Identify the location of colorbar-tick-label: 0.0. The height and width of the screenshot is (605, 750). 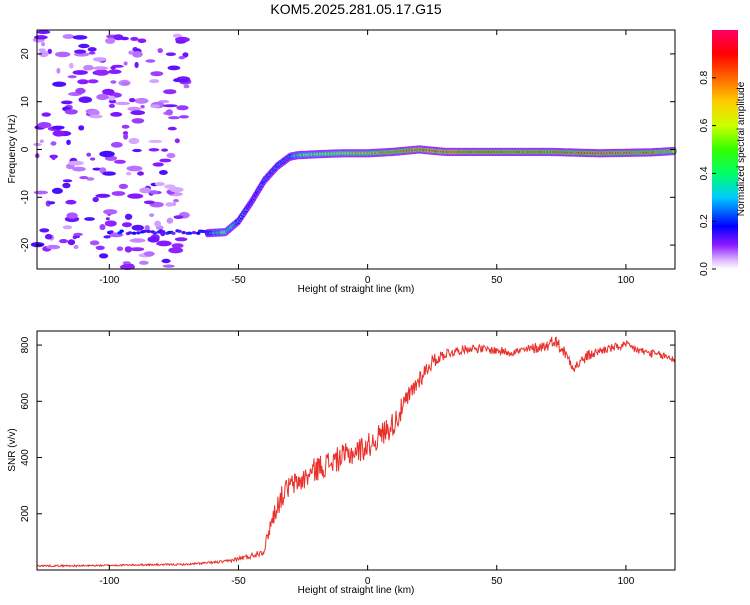
(704, 269).